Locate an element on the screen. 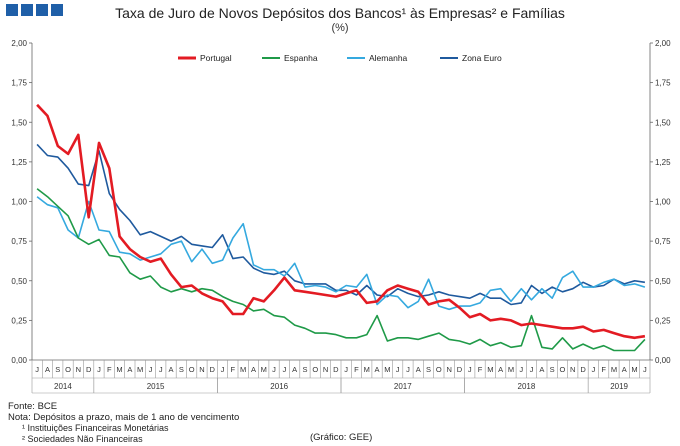  y-tick-label-left: 0,25 is located at coordinates (19, 320).